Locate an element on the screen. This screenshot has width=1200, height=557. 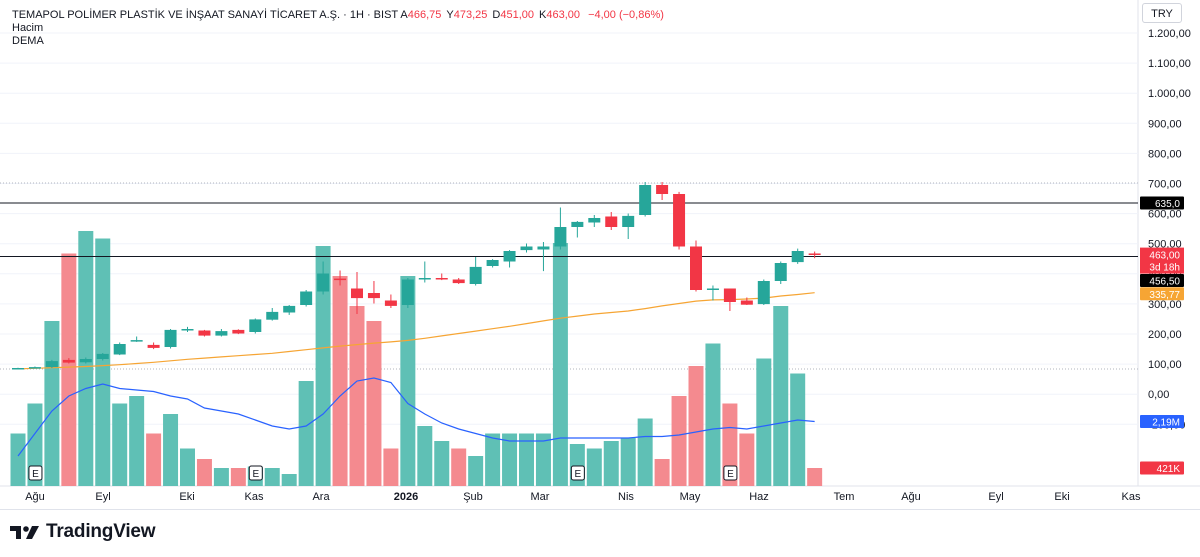
price-tick-label: 100,00 is located at coordinates (1165, 365).